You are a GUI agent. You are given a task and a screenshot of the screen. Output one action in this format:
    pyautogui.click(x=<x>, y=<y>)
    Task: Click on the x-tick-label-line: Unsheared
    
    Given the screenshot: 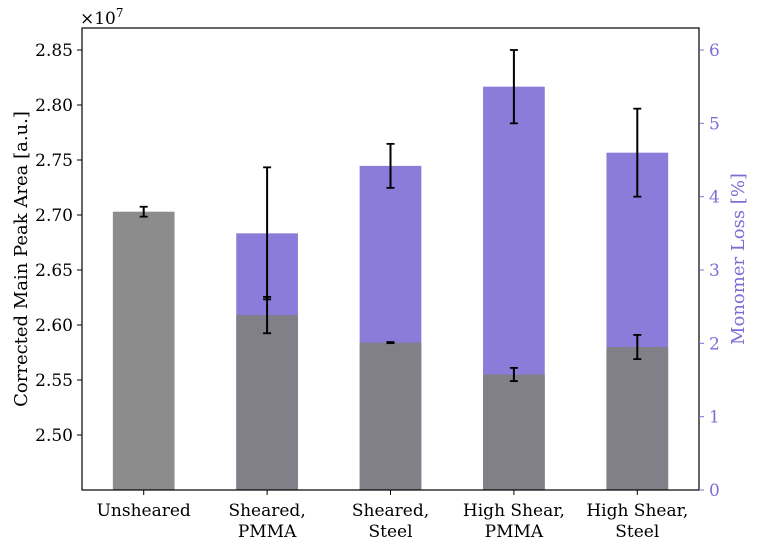 What is the action you would take?
    pyautogui.click(x=144, y=511)
    